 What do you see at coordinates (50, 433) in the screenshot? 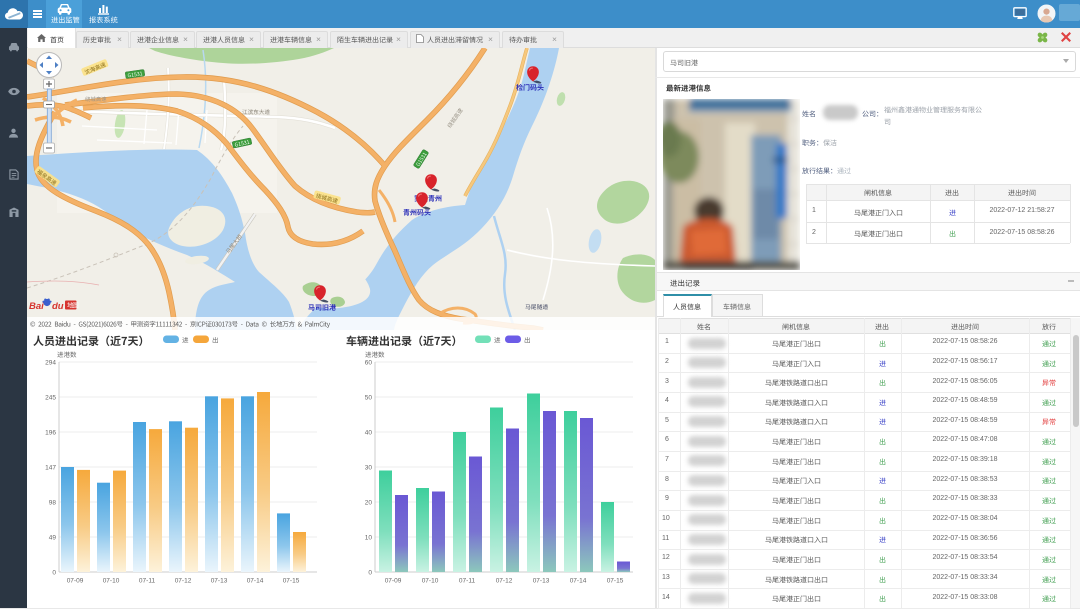
I see `svg-text: 196` at bounding box center [50, 433].